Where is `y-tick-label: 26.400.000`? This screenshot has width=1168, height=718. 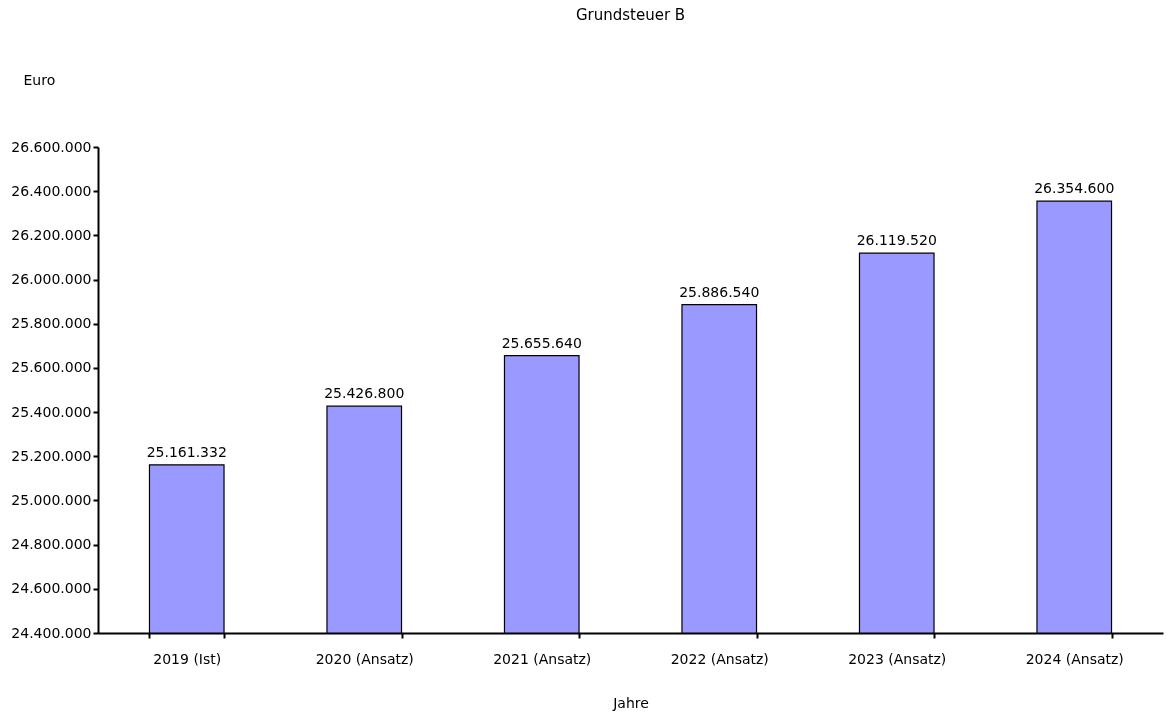
y-tick-label: 26.400.000 is located at coordinates (51, 190).